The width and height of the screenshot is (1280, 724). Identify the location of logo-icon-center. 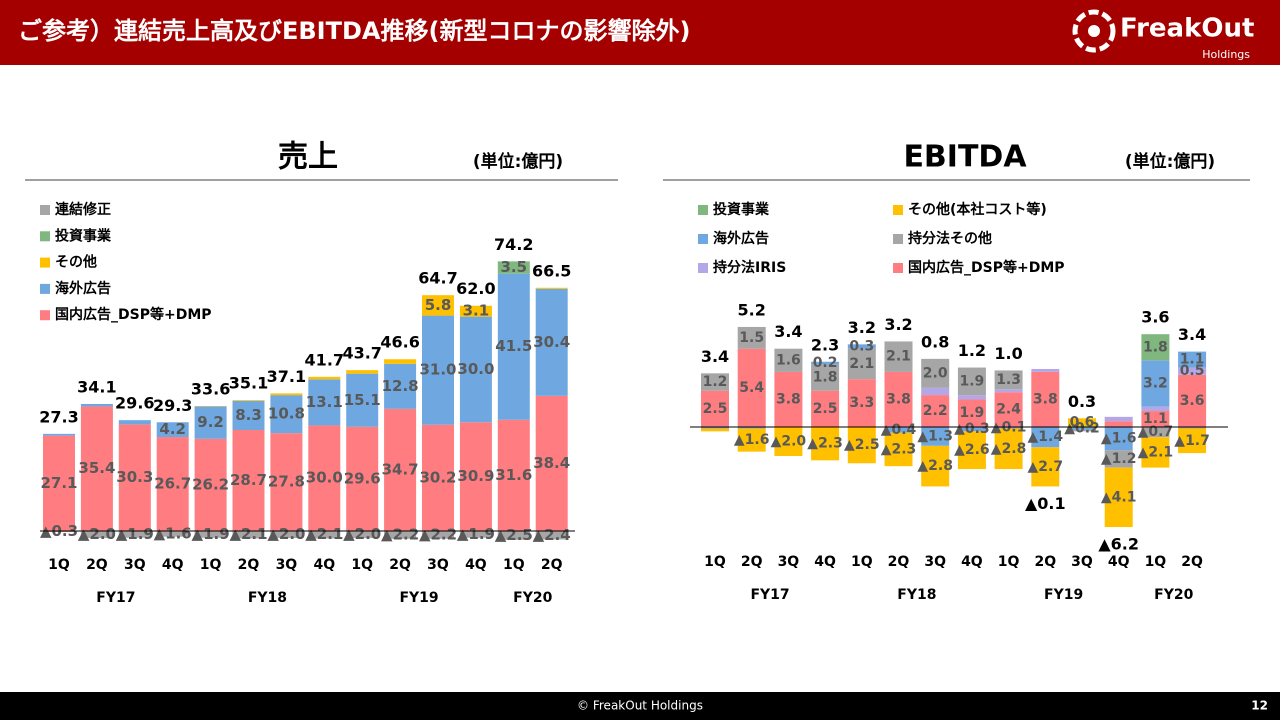
(1094, 31).